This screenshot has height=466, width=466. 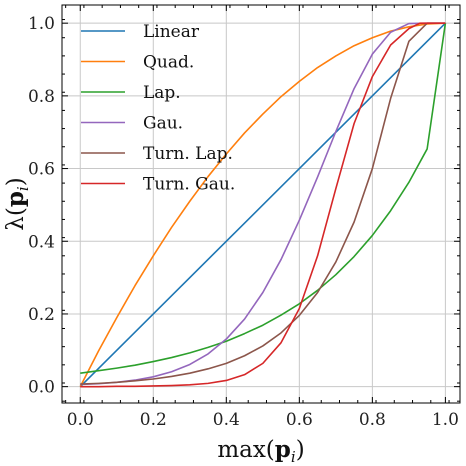 What do you see at coordinates (41, 242) in the screenshot?
I see `y-tick-label: 0.4` at bounding box center [41, 242].